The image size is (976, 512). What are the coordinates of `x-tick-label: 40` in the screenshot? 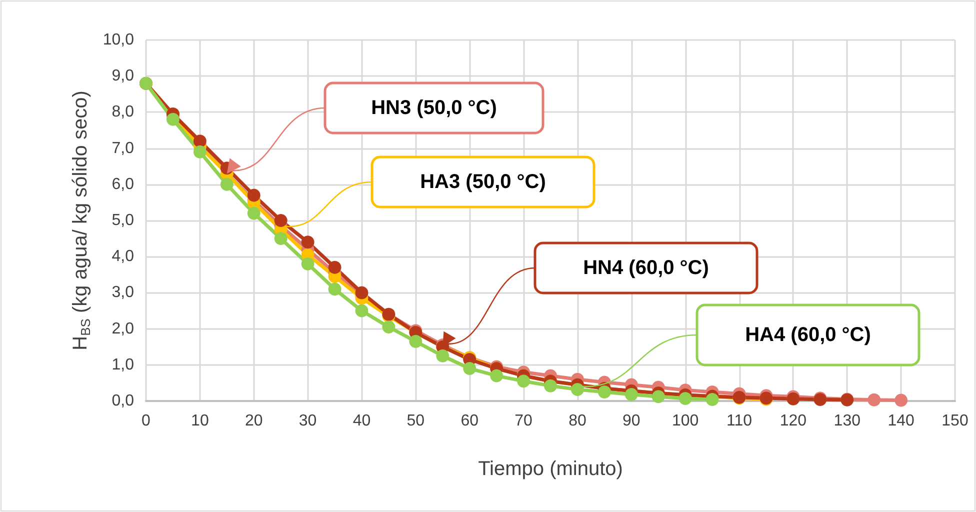 It's located at (361, 421).